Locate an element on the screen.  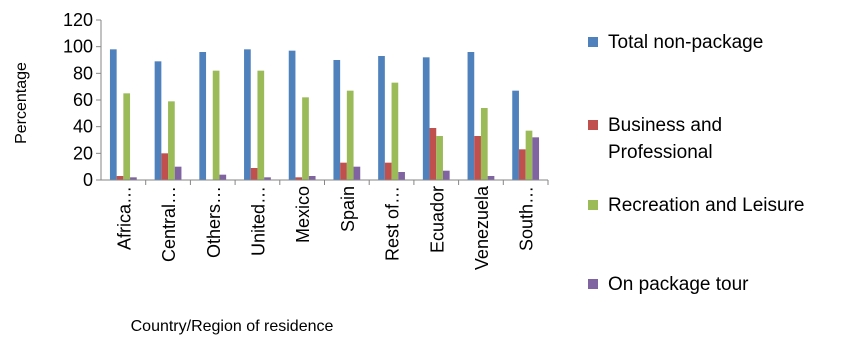
y-tick-label: 0 is located at coordinates (88, 180).